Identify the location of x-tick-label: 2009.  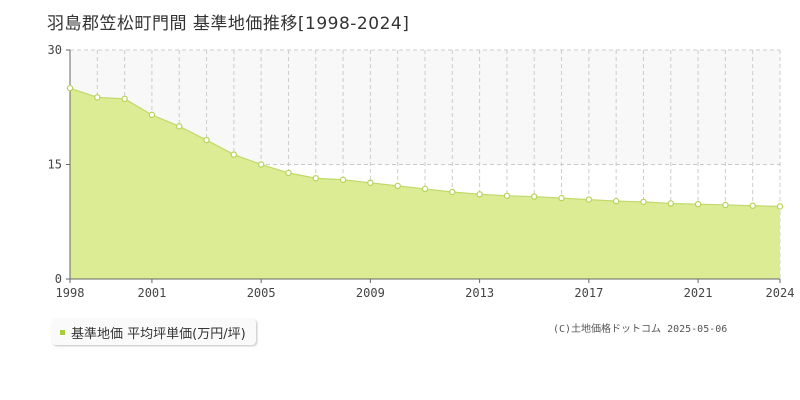
(370, 293).